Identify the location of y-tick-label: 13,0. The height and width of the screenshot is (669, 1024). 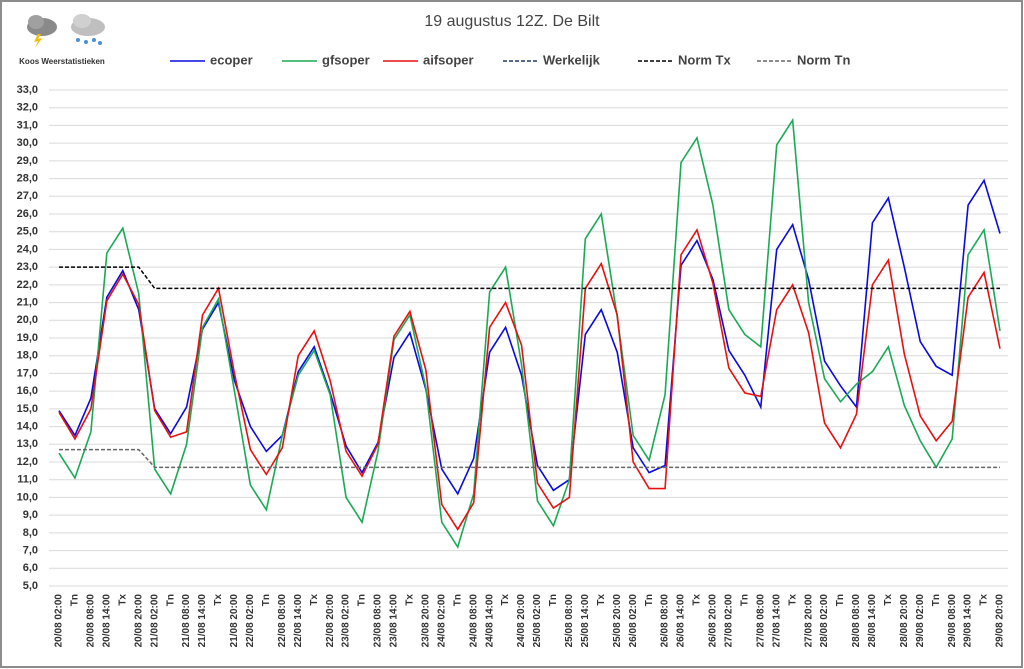
(27, 444).